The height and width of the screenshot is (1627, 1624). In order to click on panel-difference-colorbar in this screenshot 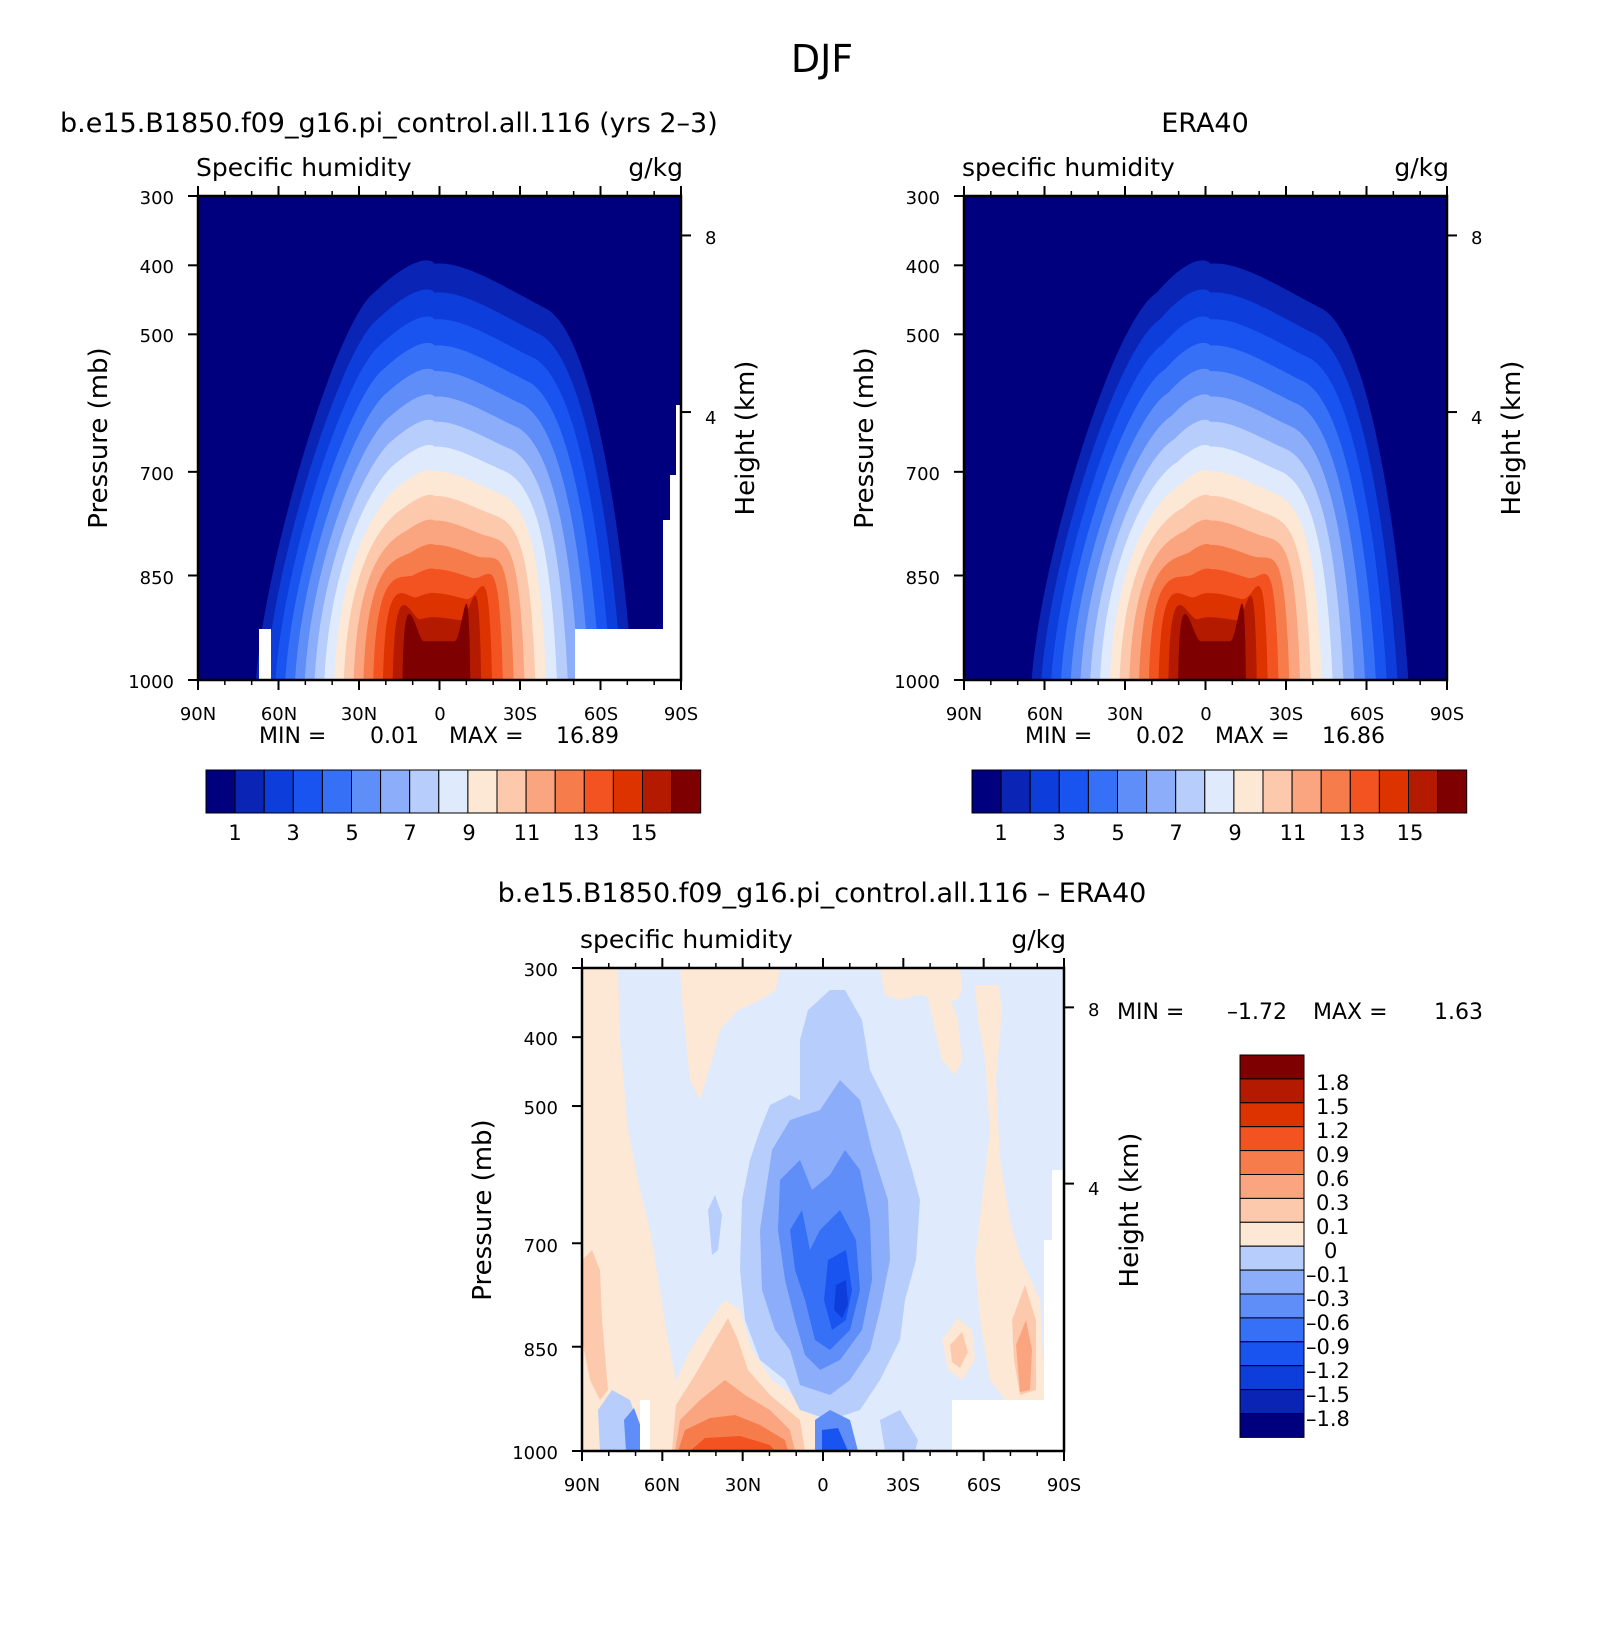, I will do `click(1272, 1246)`.